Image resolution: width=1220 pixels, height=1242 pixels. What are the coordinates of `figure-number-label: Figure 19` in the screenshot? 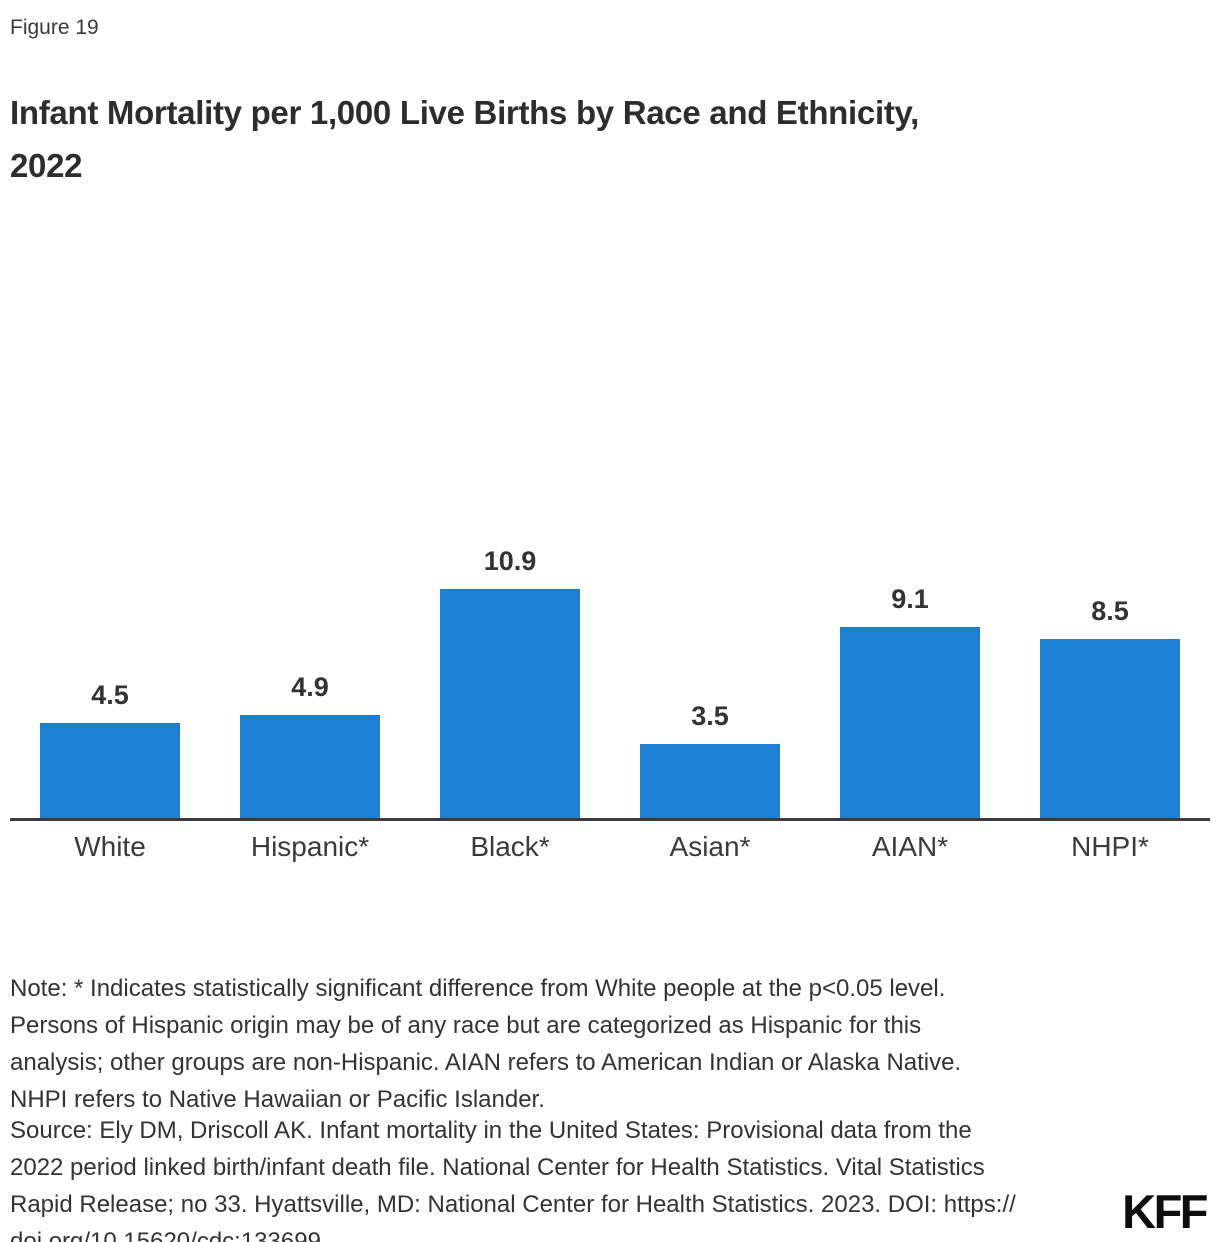 It's located at (54, 27).